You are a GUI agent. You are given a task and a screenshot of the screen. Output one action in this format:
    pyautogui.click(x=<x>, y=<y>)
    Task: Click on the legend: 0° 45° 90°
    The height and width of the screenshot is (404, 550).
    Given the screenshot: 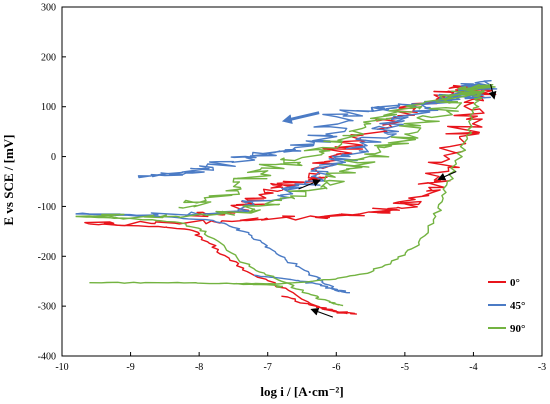 What is the action you would take?
    pyautogui.click(x=506, y=306)
    